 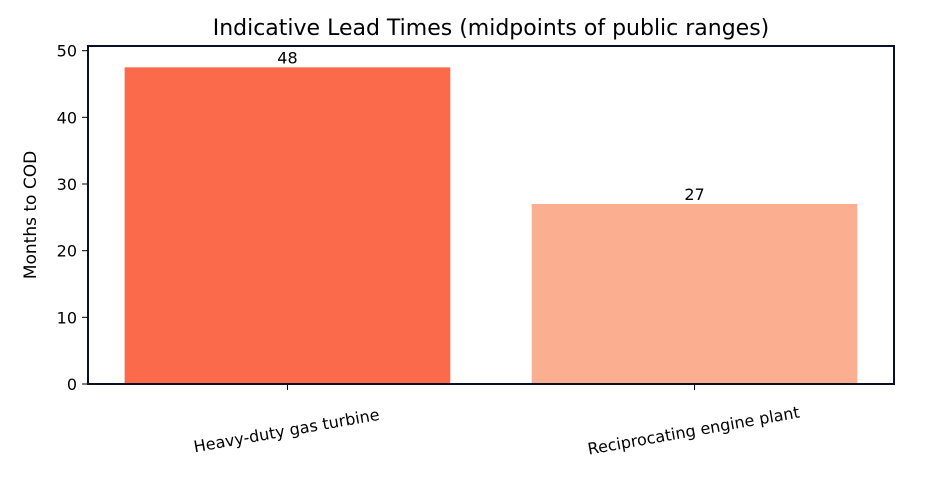 I want to click on y-tick-label: 0, so click(x=72, y=384).